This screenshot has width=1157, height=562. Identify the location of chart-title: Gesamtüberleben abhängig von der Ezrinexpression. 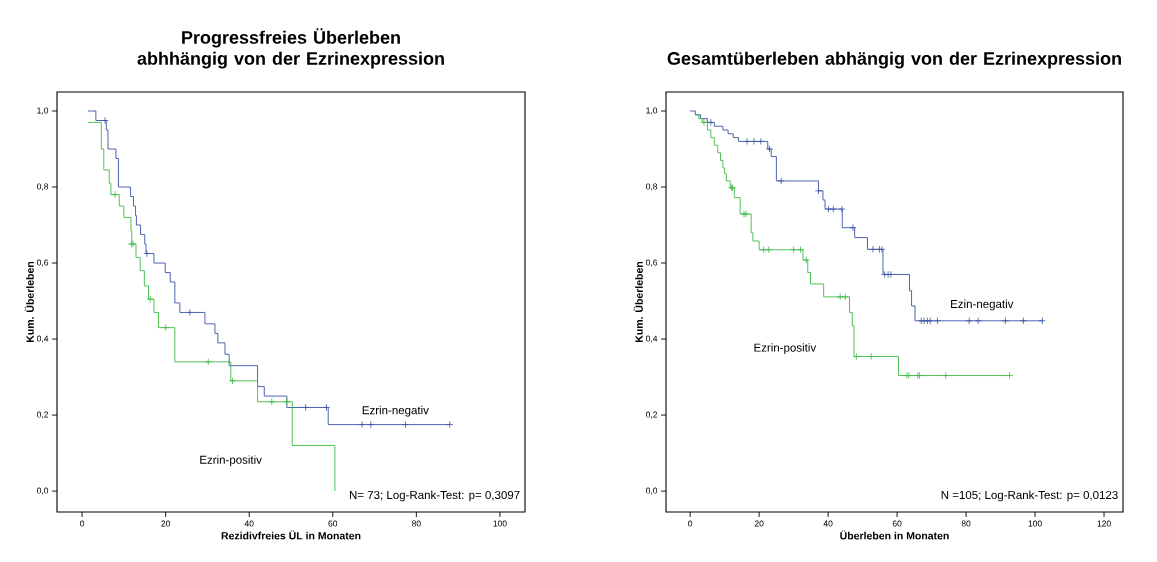
(894, 60).